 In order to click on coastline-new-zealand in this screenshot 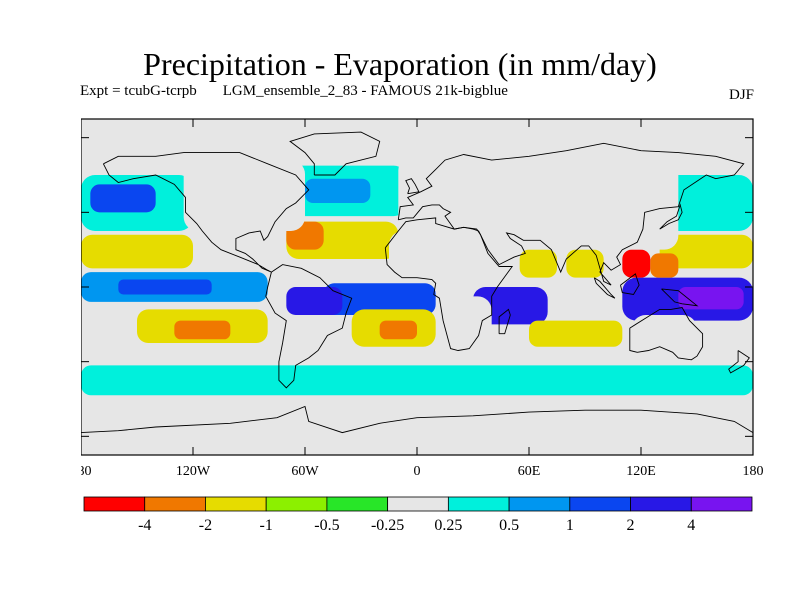, I will do `click(739, 362)`.